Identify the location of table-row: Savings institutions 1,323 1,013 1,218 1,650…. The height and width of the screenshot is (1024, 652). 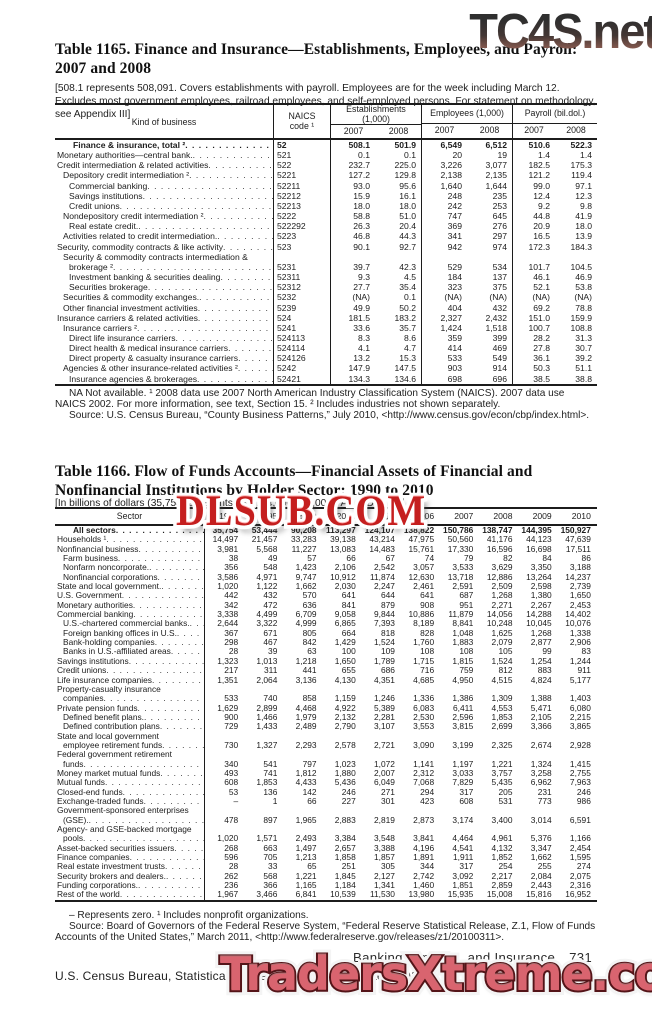
(326, 661).